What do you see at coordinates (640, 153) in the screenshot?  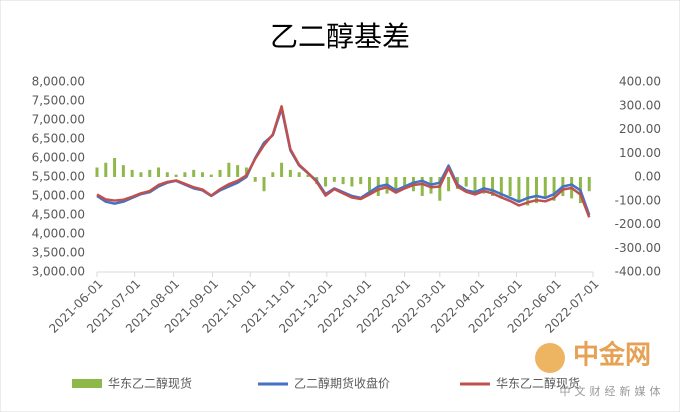 I see `y2-tick-label: 100.00` at bounding box center [640, 153].